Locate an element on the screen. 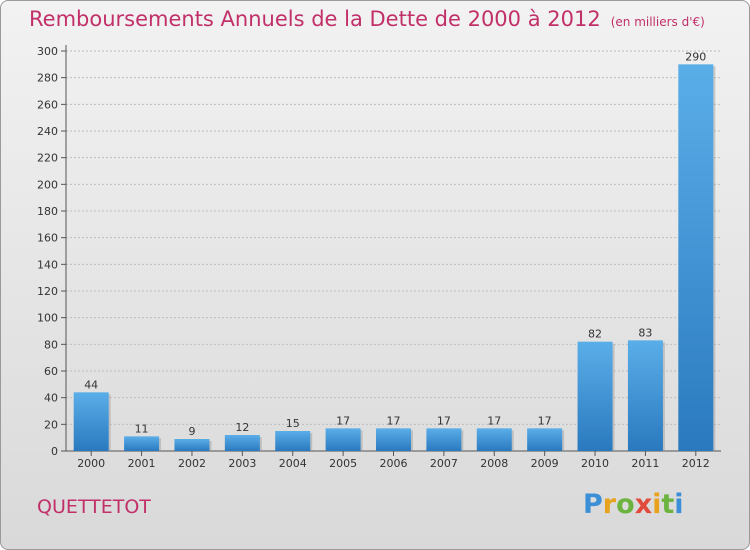  bar-value-label: 15 is located at coordinates (293, 423).